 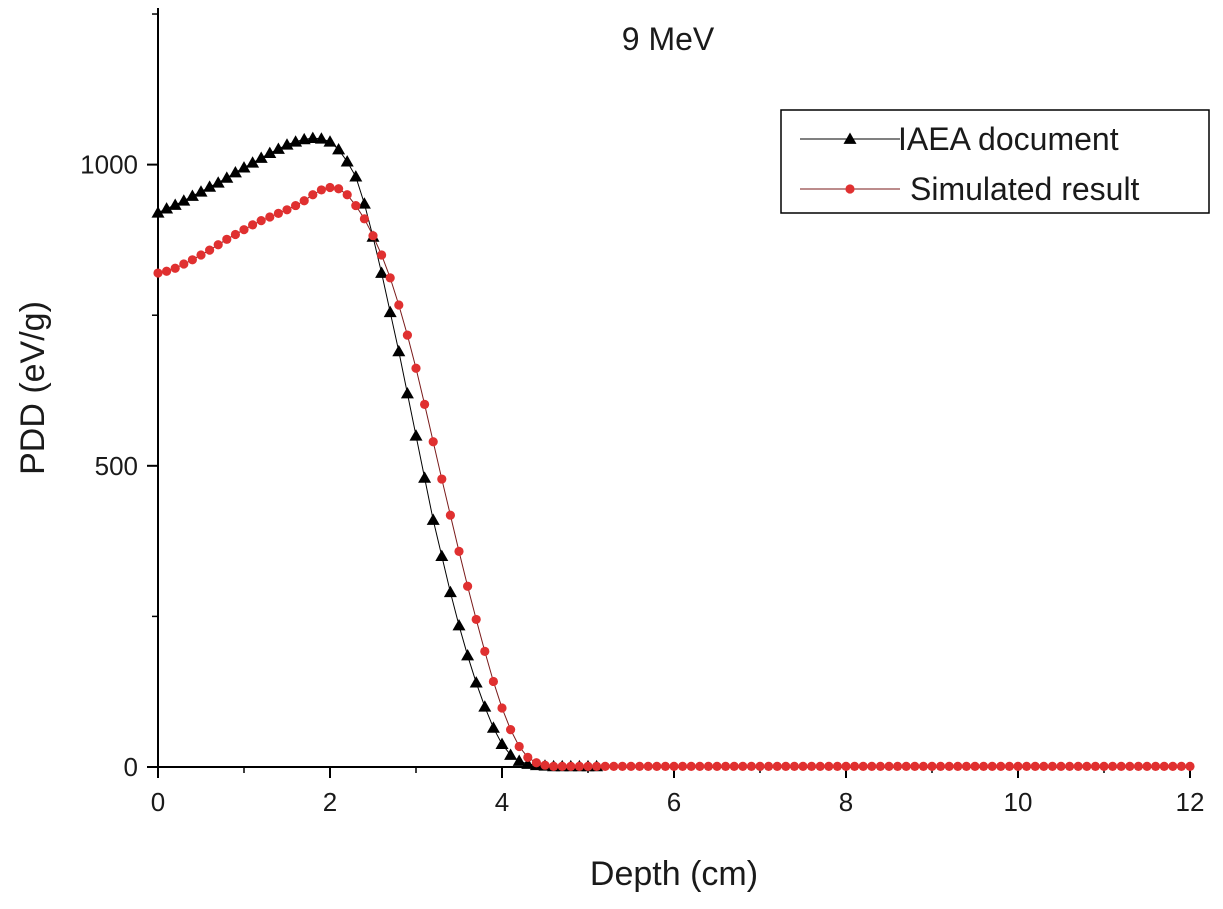 I want to click on legend-label: IAEA document, so click(x=1008, y=139).